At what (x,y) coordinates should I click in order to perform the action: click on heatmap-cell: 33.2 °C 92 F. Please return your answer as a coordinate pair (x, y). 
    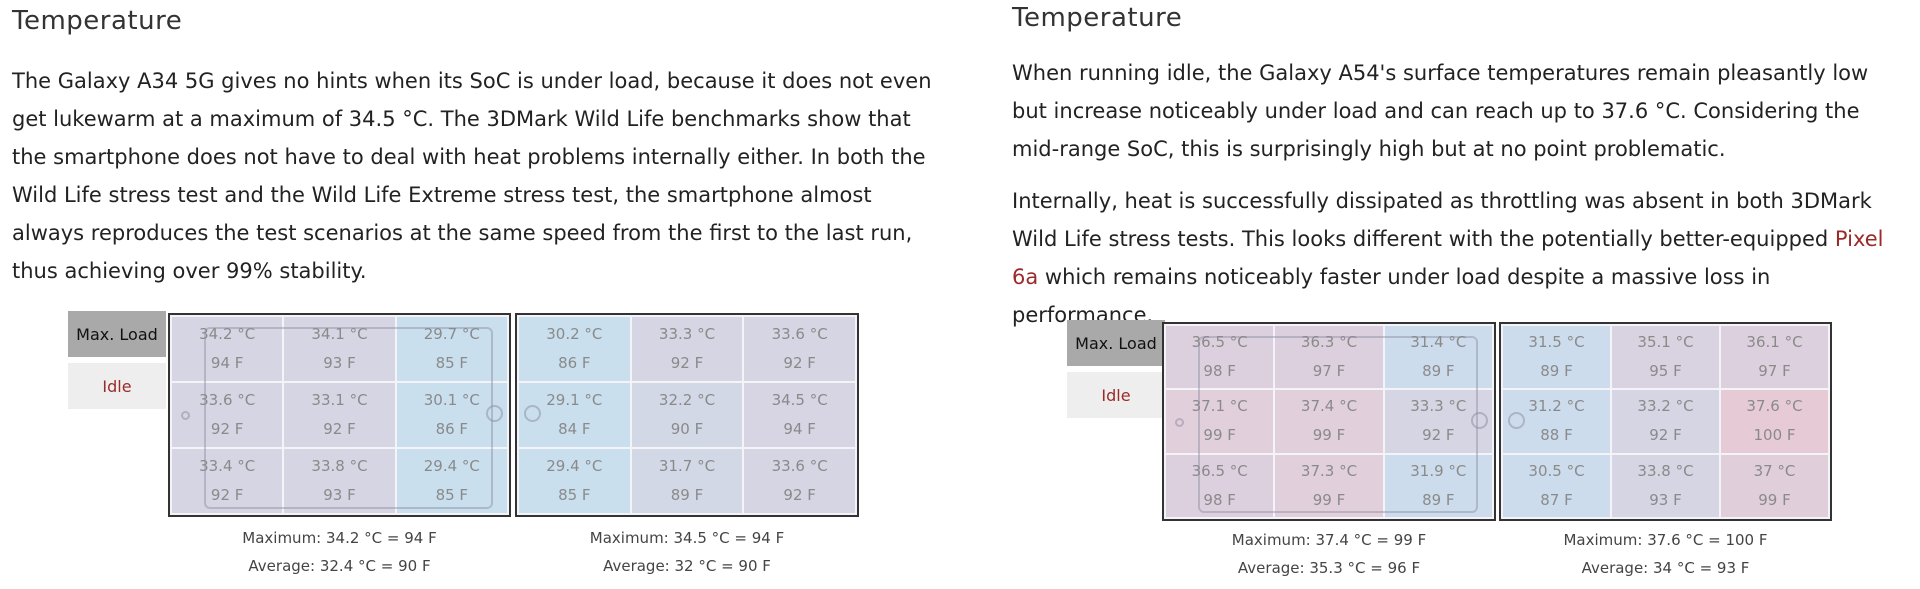
    Looking at the image, I should click on (1665, 421).